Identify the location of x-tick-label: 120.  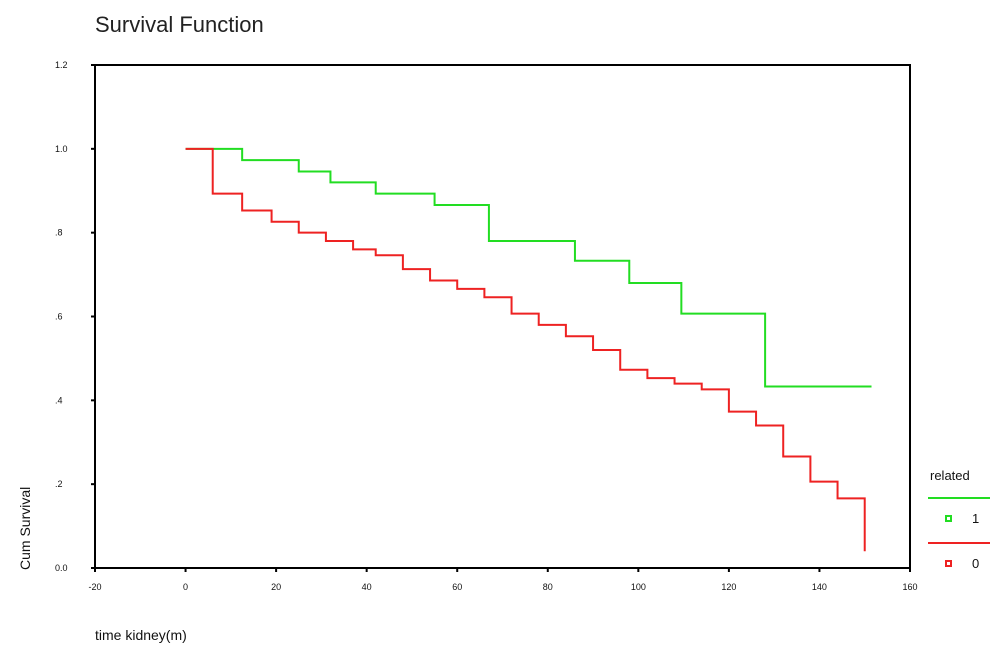
(728, 587).